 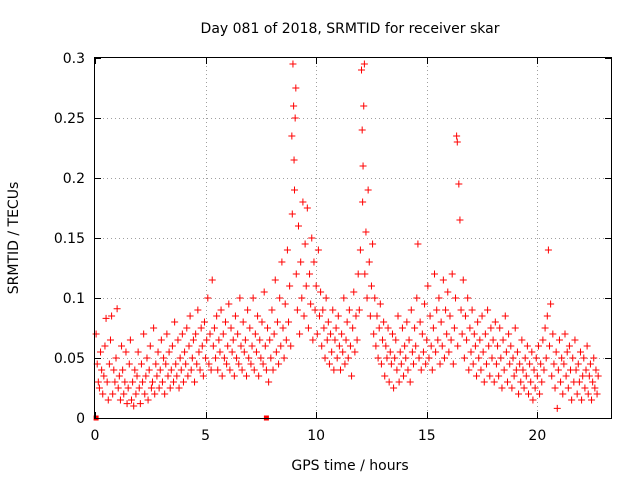 What do you see at coordinates (205, 436) in the screenshot?
I see `x-tick-label: 5` at bounding box center [205, 436].